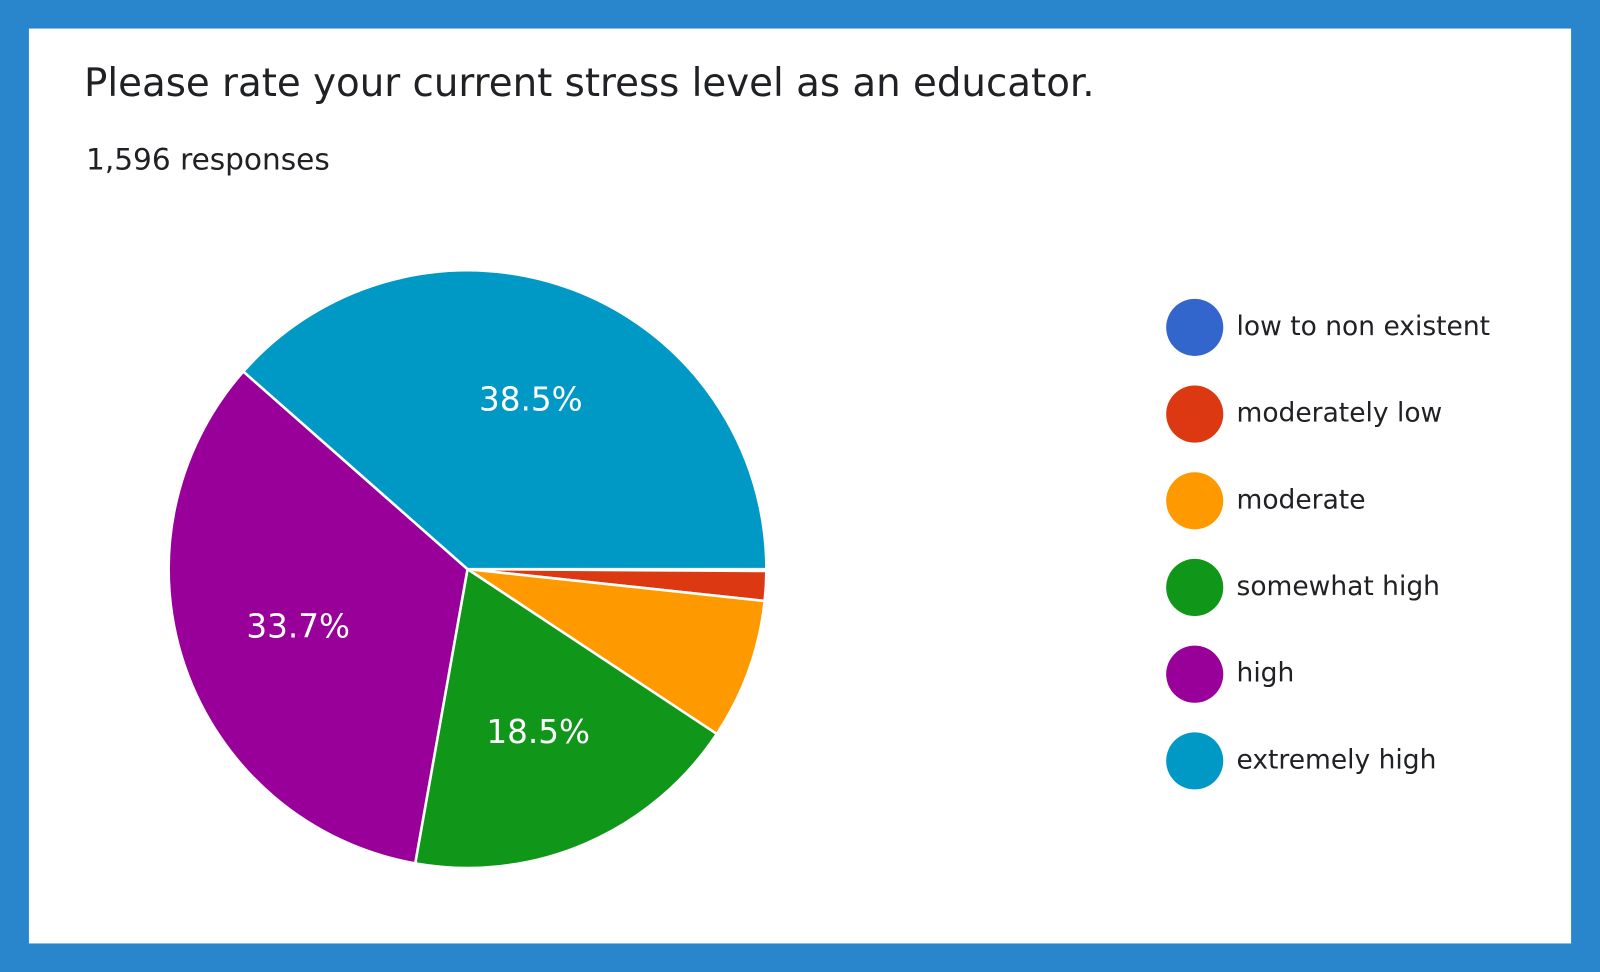 The width and height of the screenshot is (1600, 972). What do you see at coordinates (531, 399) in the screenshot?
I see `slice-label: 38.5%` at bounding box center [531, 399].